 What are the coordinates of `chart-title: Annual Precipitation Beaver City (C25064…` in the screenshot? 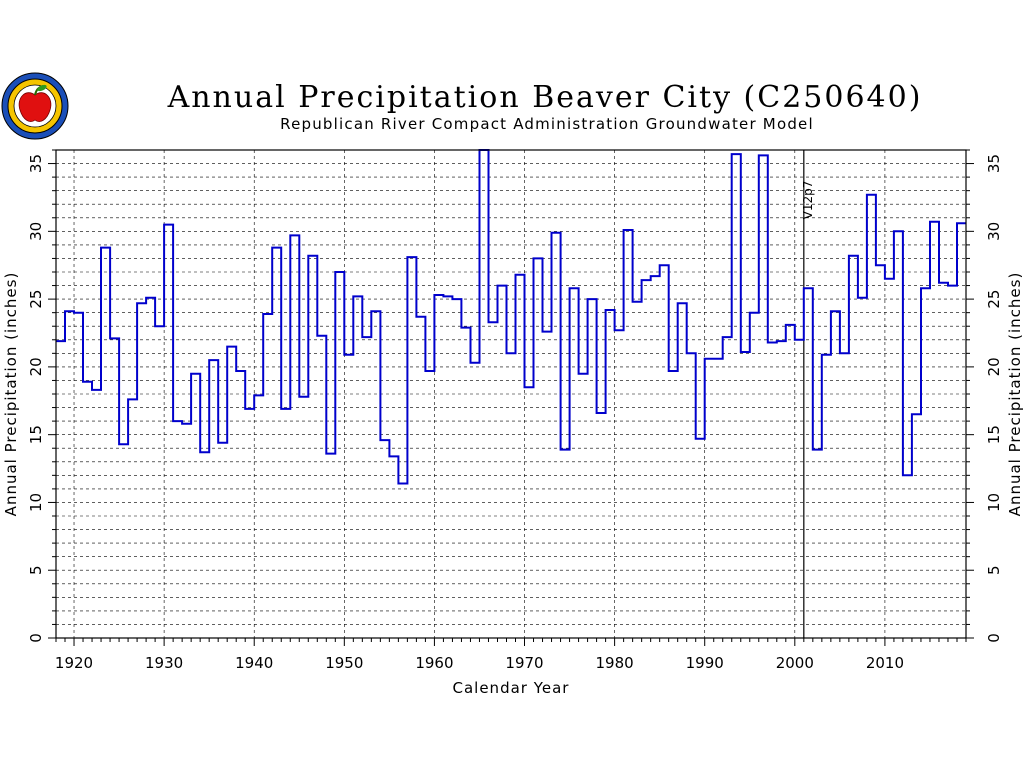 It's located at (545, 97).